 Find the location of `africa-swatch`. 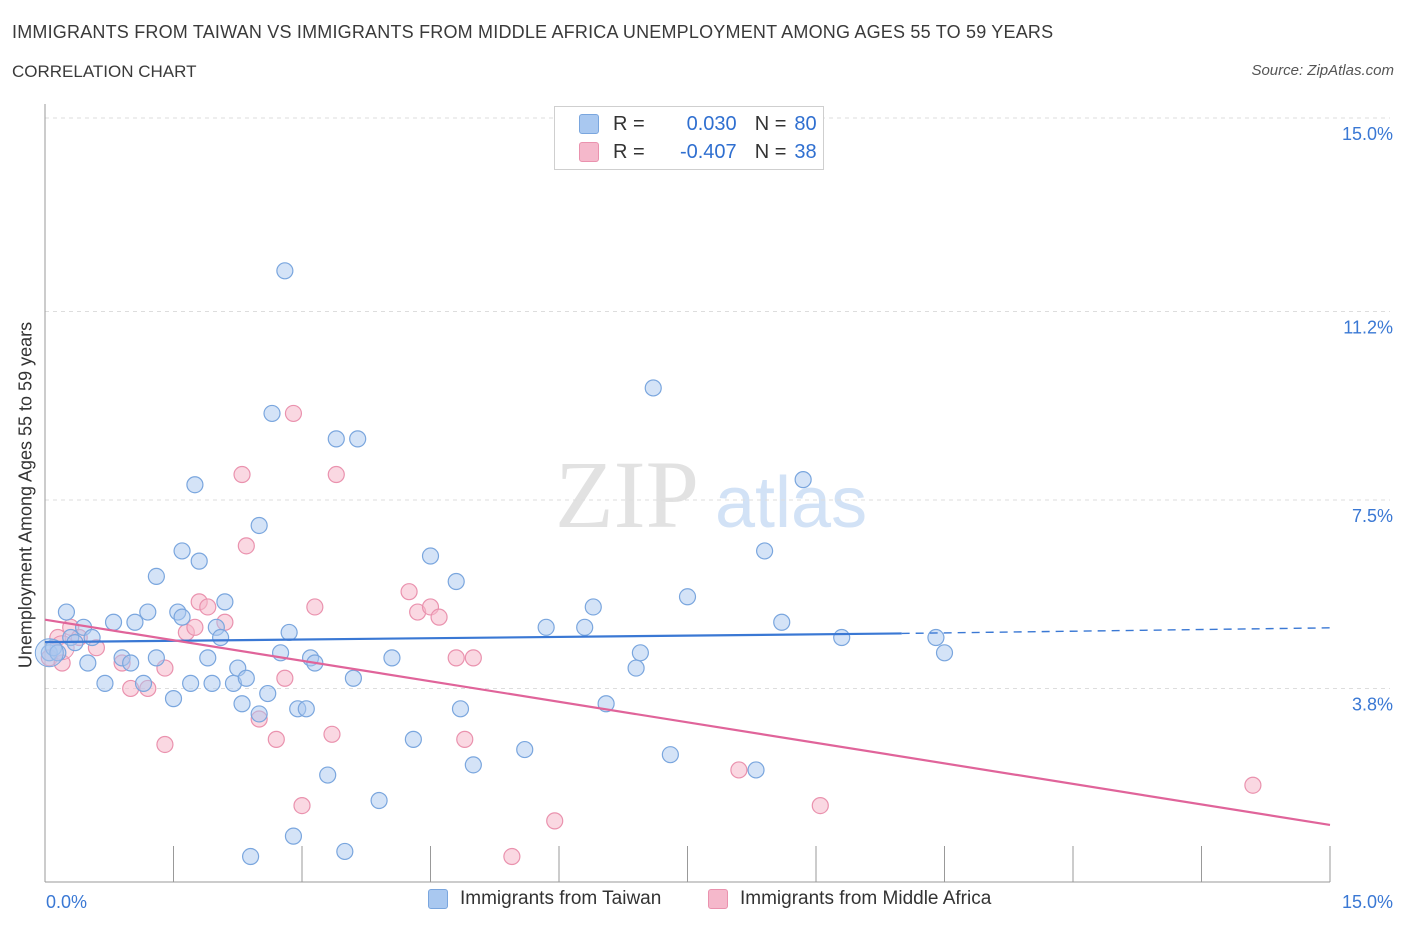

africa-swatch is located at coordinates (589, 152).